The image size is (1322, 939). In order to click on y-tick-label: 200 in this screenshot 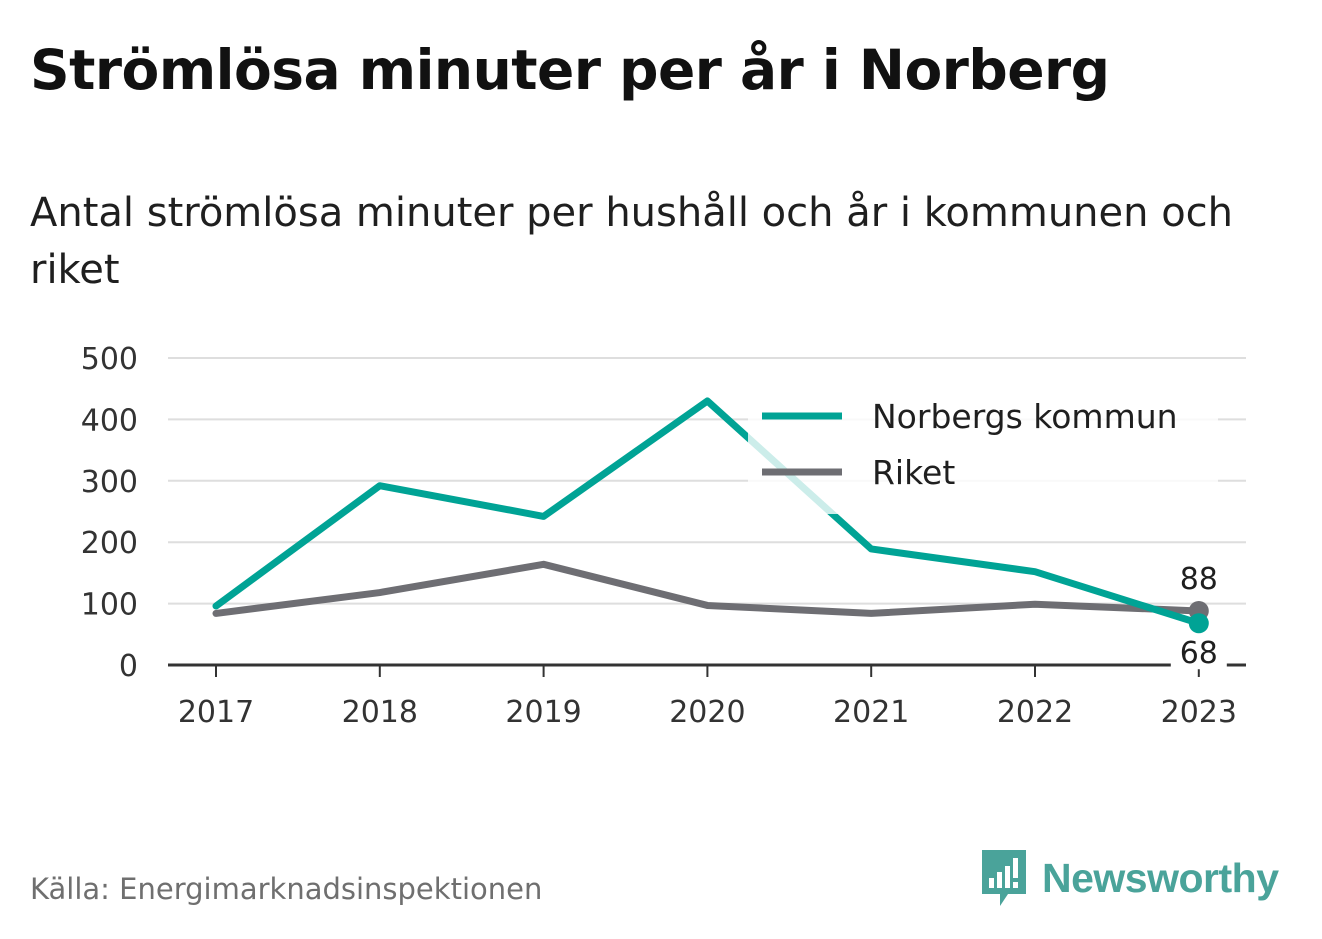, I will do `click(109, 543)`.